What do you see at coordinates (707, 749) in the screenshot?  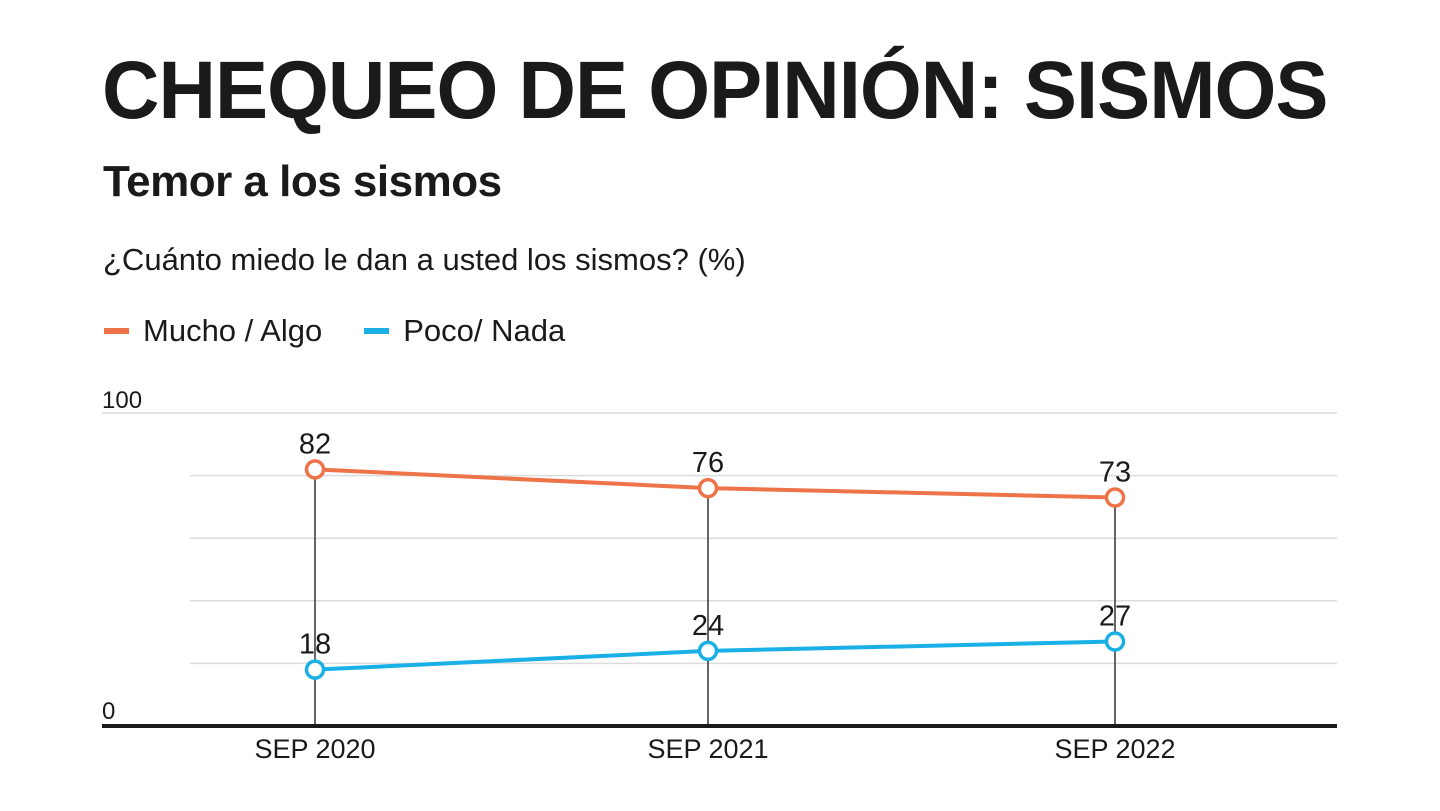 I see `x-tick-label: SEP 2021` at bounding box center [707, 749].